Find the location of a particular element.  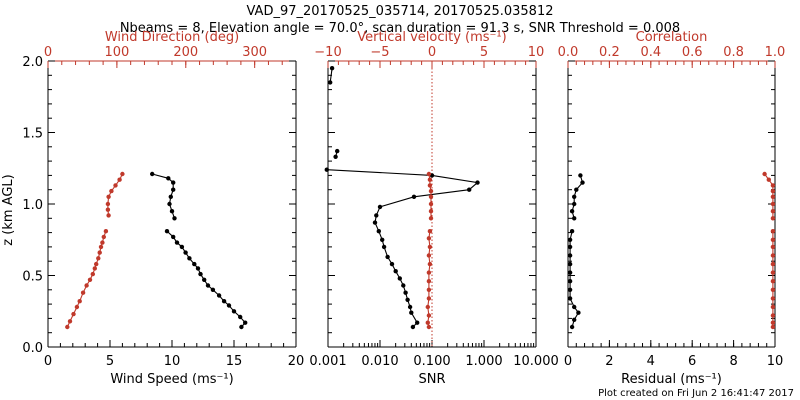

x-top-tick-label: 0 is located at coordinates (432, 52).